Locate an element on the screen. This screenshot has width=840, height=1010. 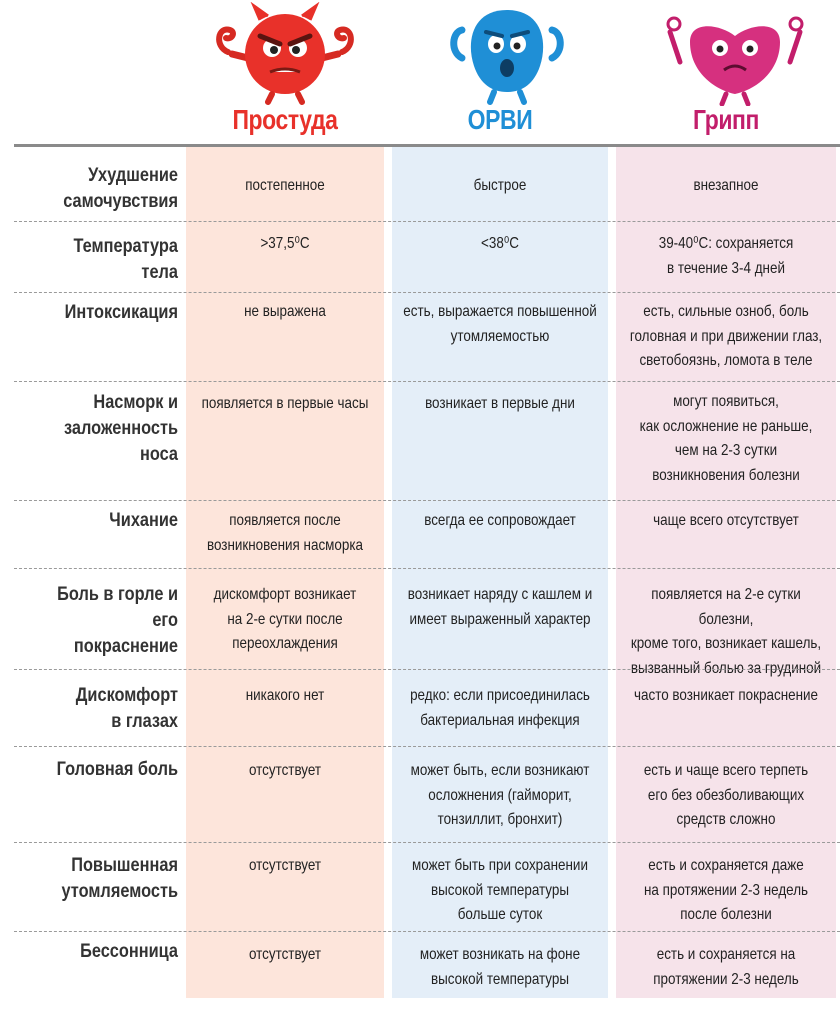
cell-flu: 39-40⁰С: сохраняется в течение 3-4 дней is located at coordinates (726, 256).